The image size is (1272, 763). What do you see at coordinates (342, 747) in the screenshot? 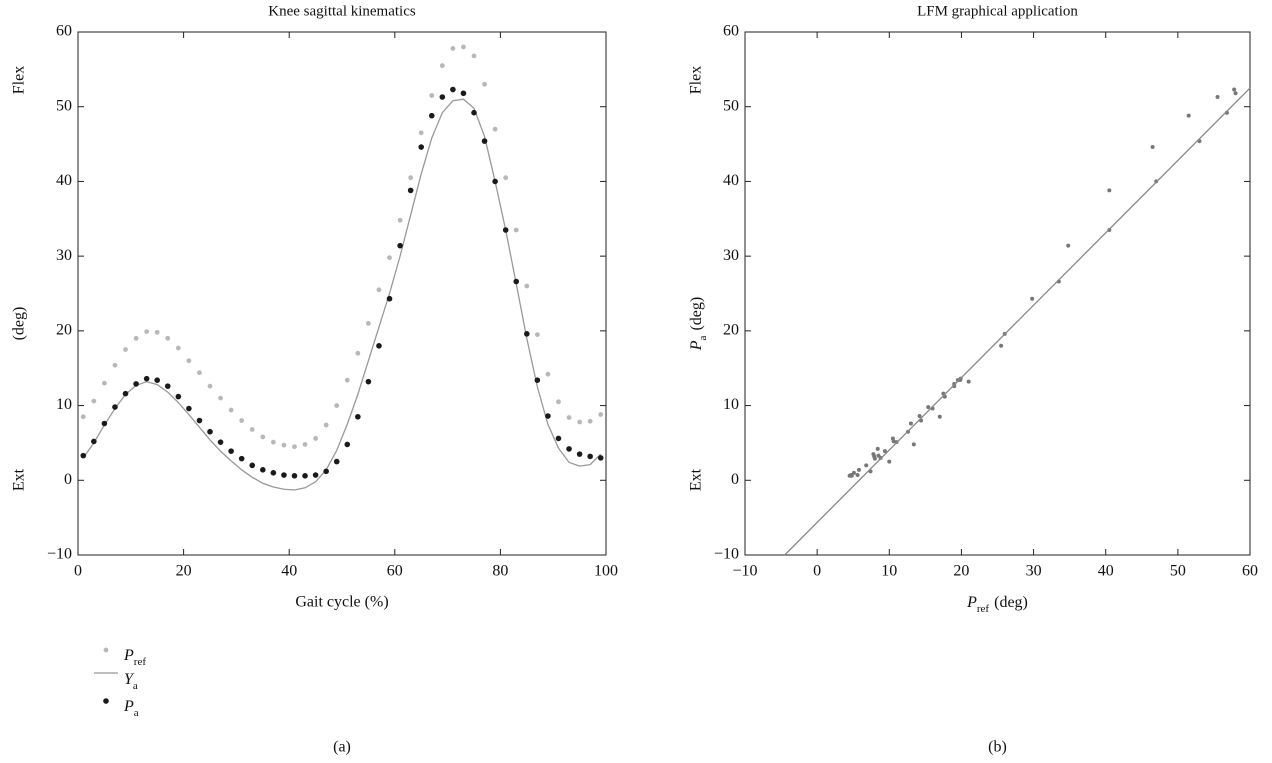
I see `caption: (a)` at bounding box center [342, 747].